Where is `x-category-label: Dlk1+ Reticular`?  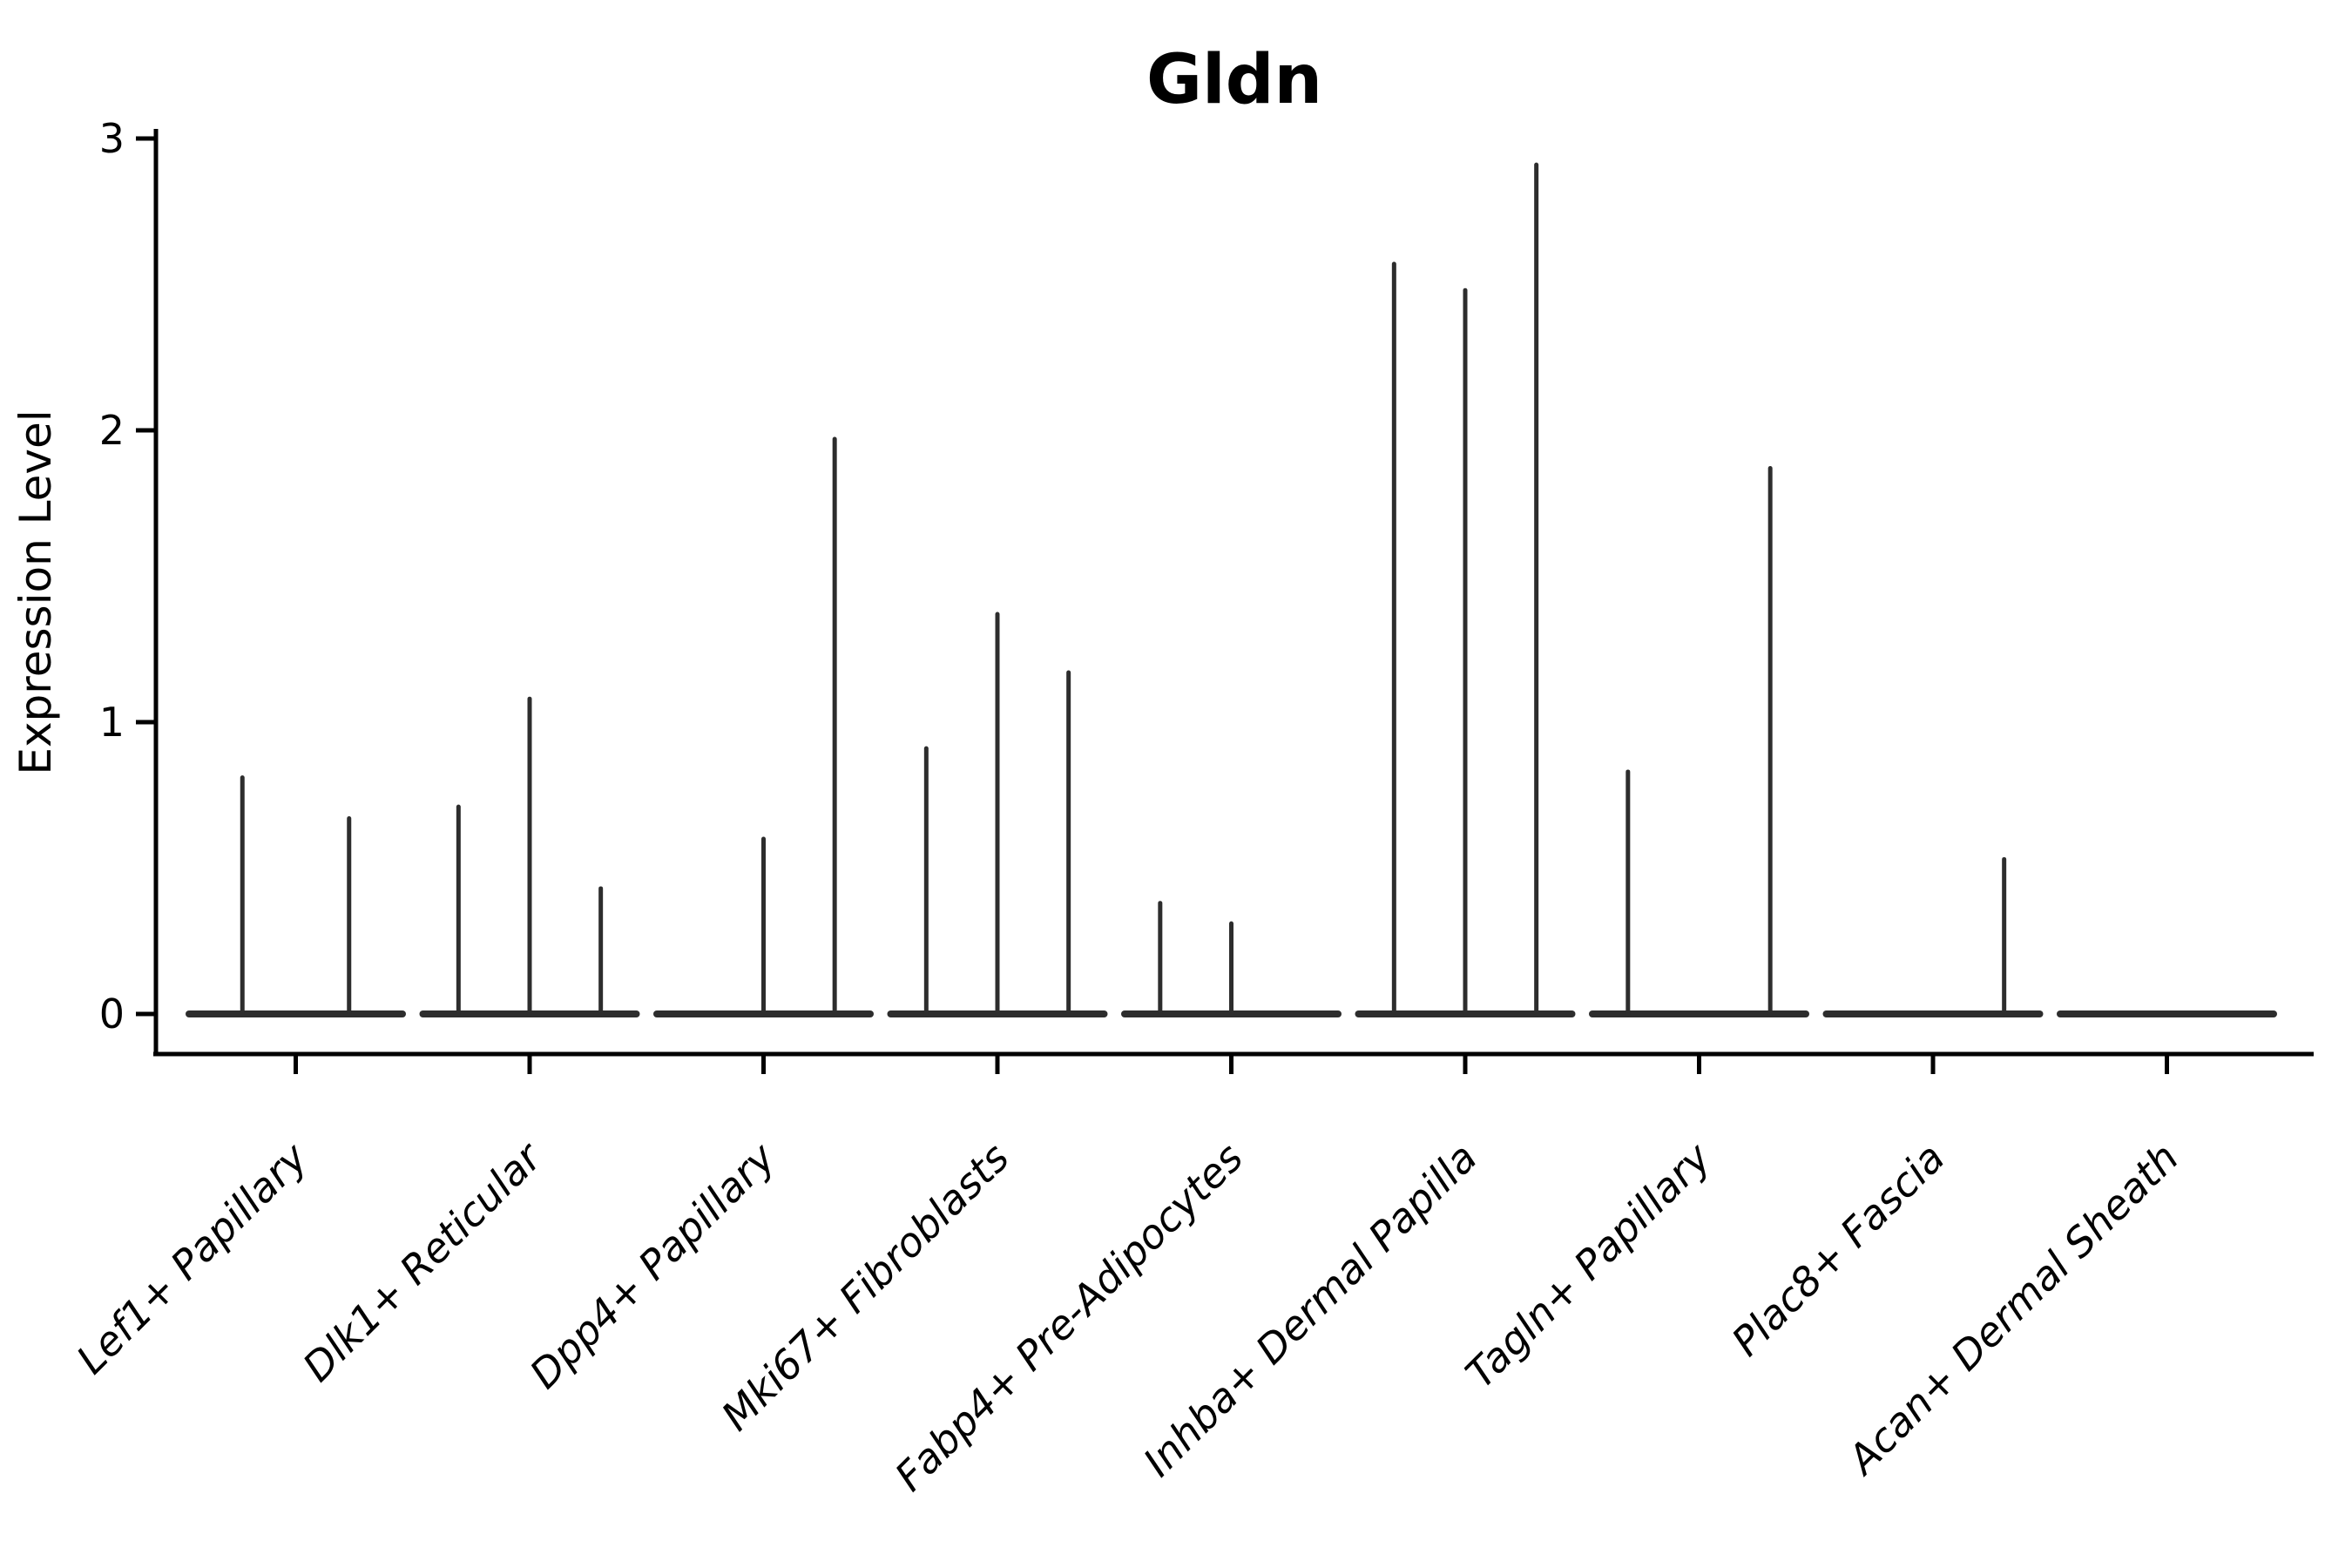
x-category-label: Dlk1+ Reticular is located at coordinates (423, 1261).